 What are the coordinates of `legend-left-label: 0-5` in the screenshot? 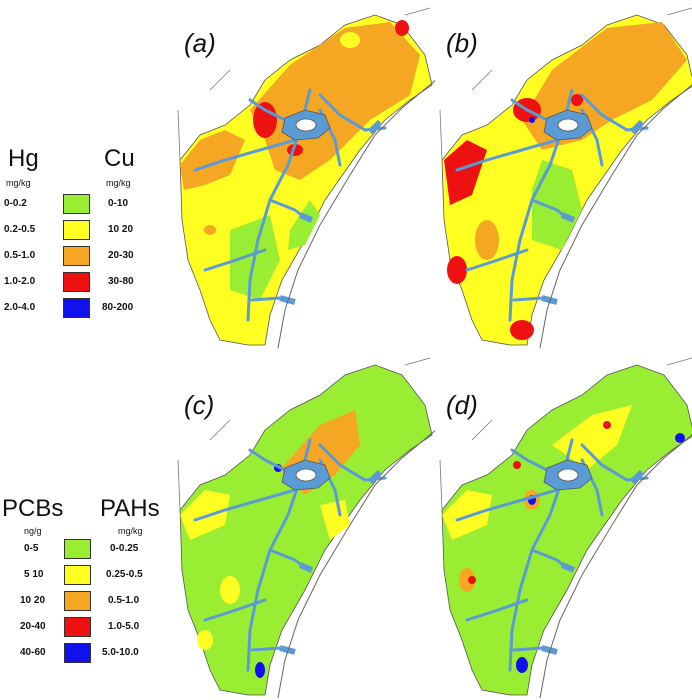 It's located at (31, 548).